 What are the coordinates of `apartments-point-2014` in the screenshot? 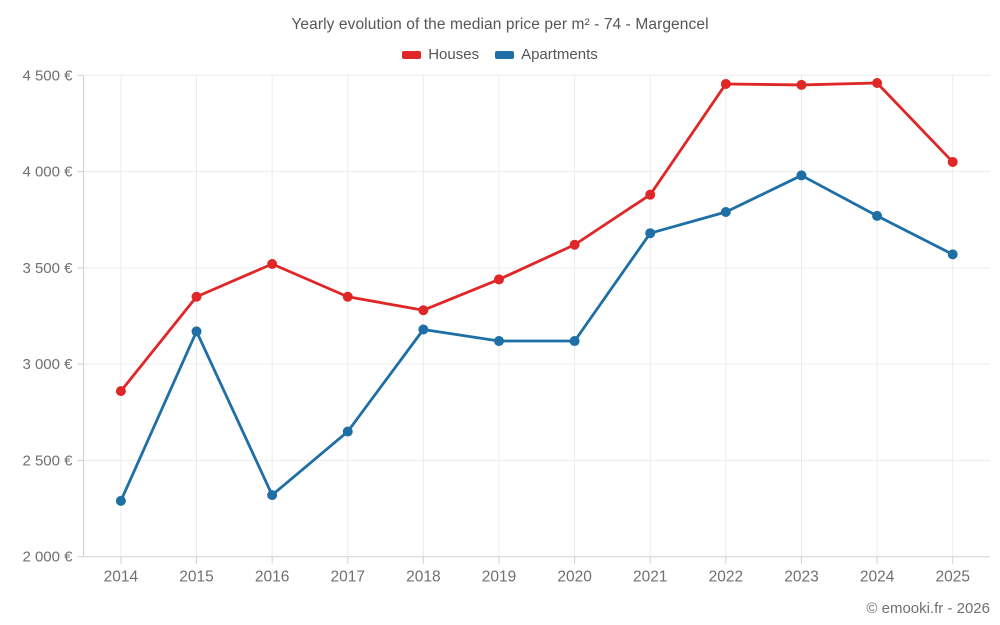 It's located at (120, 500).